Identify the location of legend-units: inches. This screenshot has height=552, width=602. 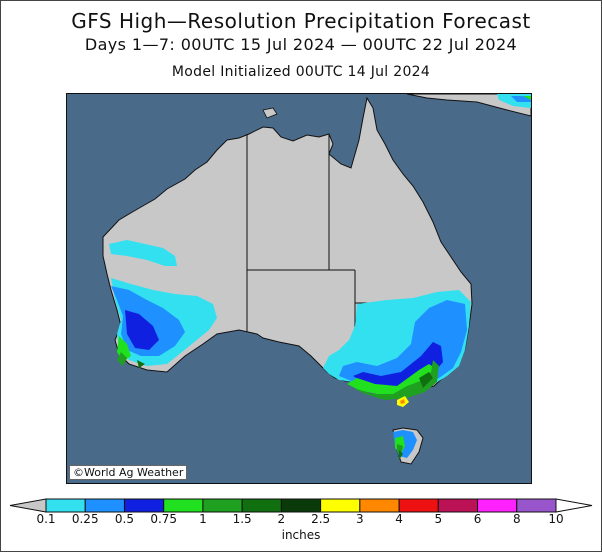
(301, 535).